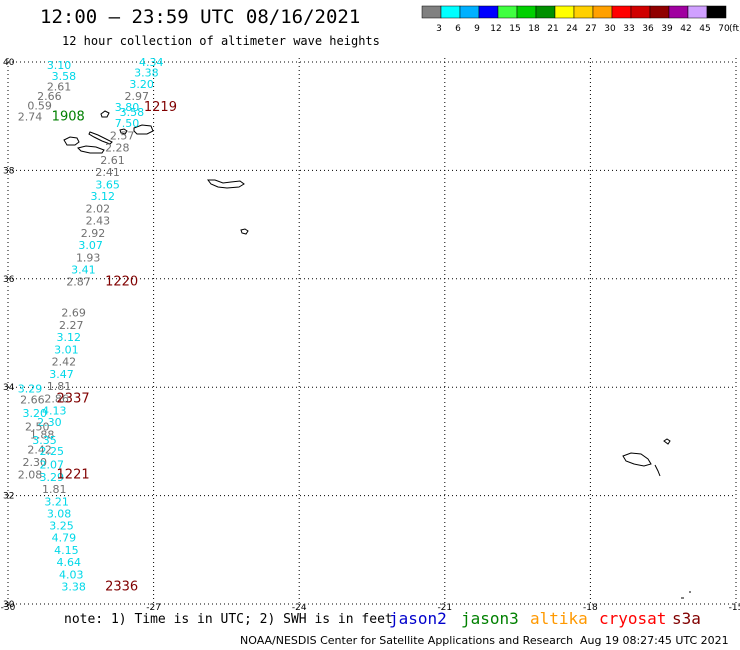  What do you see at coordinates (633, 618) in the screenshot?
I see `sat-cryosat: cryosat` at bounding box center [633, 618].